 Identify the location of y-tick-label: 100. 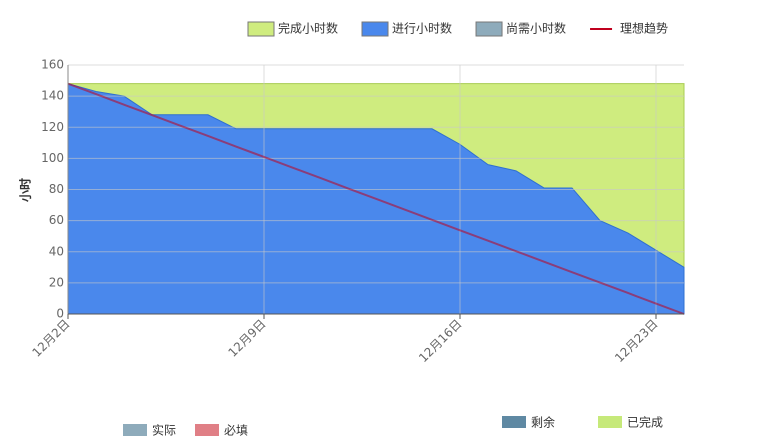
(52, 158).